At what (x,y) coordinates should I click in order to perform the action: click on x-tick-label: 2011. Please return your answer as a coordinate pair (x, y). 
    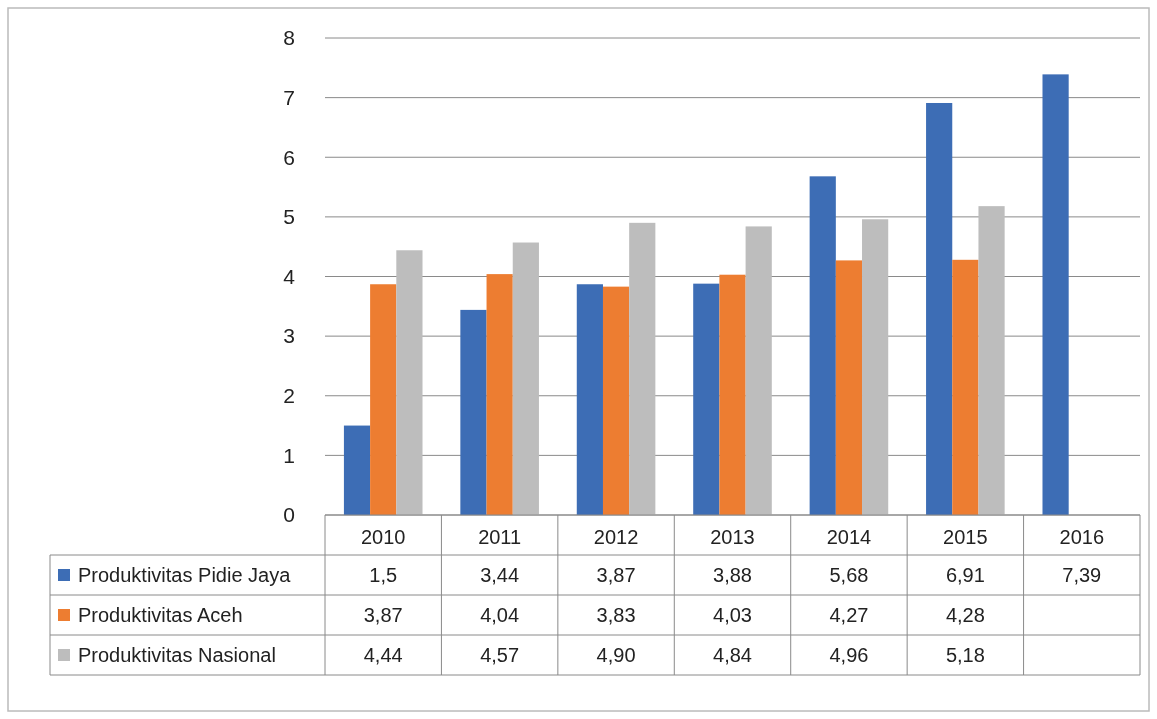
    Looking at the image, I should click on (500, 537).